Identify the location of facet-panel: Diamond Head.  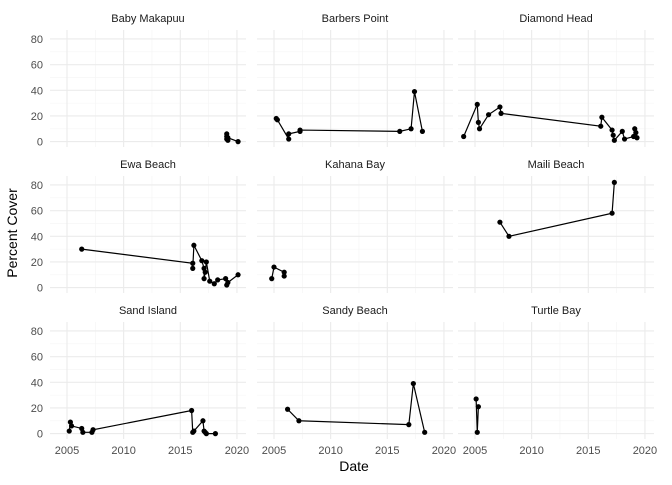
(556, 80).